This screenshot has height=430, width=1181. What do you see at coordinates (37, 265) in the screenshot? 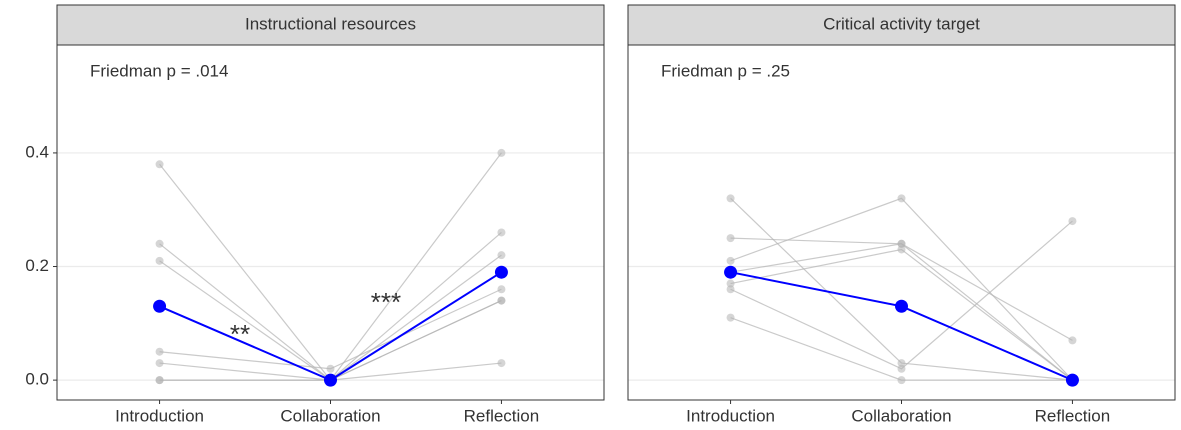
I see `y-tick-label: 0.2` at bounding box center [37, 265].